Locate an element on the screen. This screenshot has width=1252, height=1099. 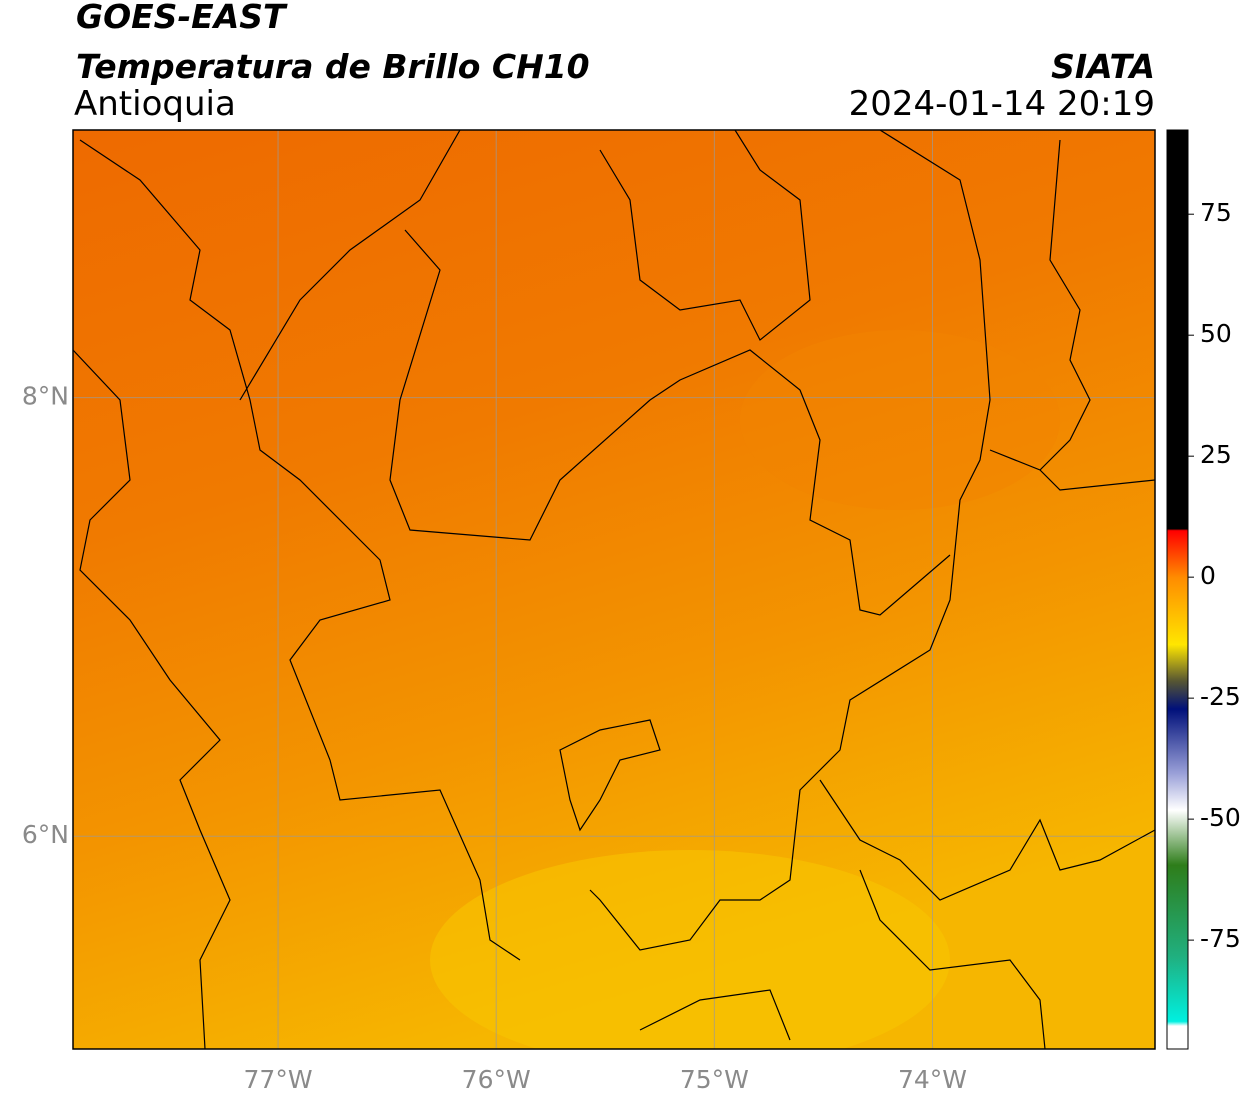
region: Antioquia is located at coordinates (155, 104).